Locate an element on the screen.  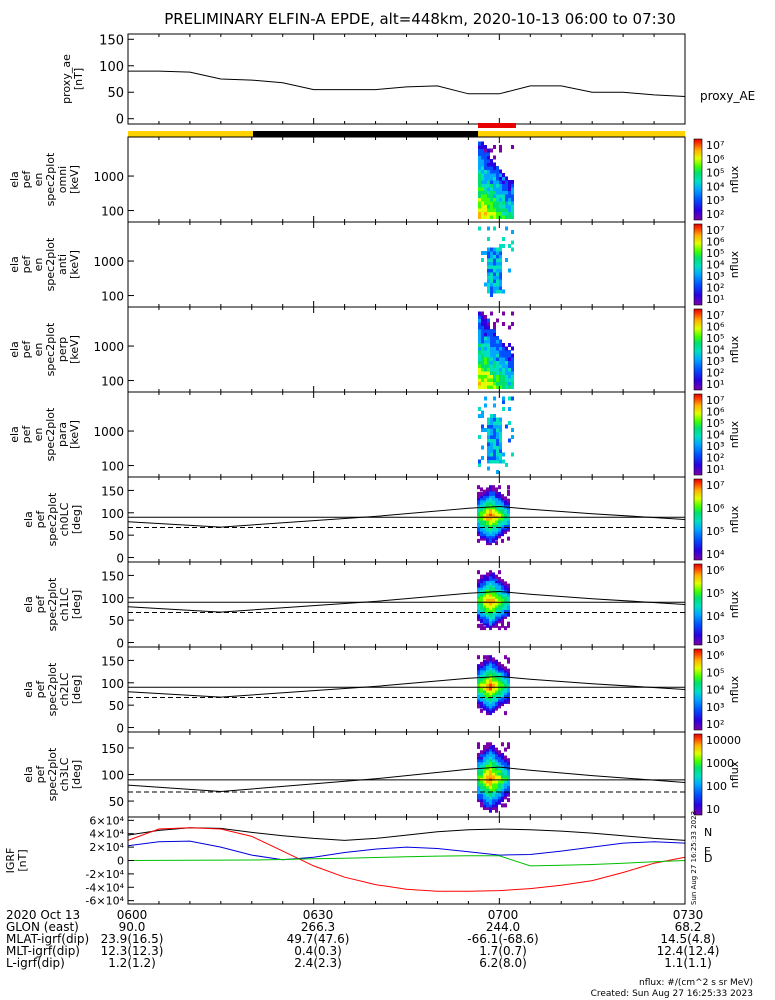
spec2plot_ch0LC-cbar-label: nflux is located at coordinates (734, 519).